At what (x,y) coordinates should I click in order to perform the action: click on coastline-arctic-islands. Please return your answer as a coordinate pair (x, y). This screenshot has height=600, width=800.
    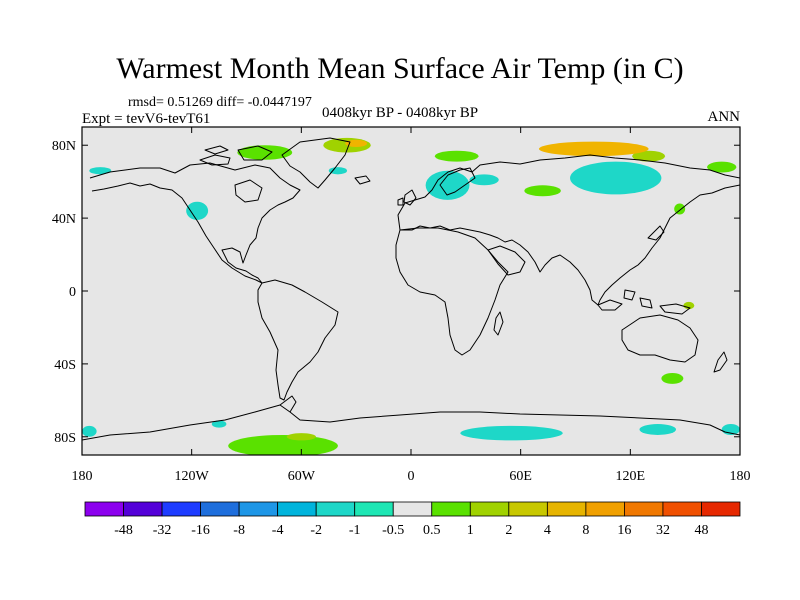
    Looking at the image, I should click on (236, 155).